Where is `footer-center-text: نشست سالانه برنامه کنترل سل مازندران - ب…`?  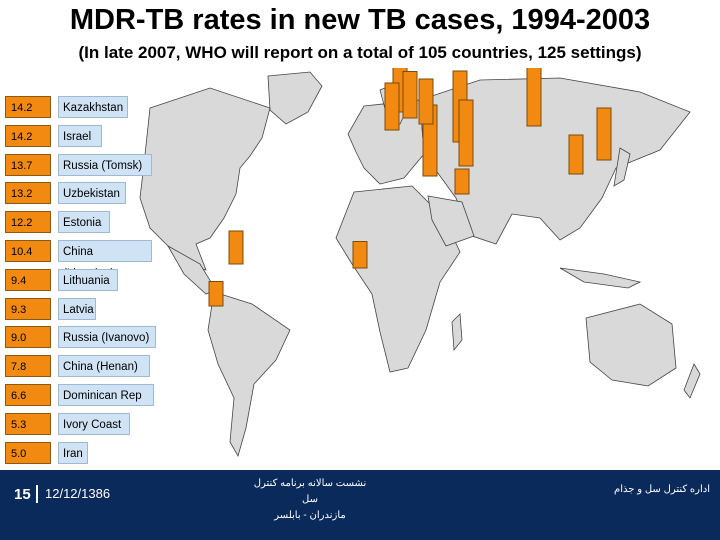 footer-center-text: نشست سالانه برنامه کنترل سل مازندران - ب… is located at coordinates (310, 500).